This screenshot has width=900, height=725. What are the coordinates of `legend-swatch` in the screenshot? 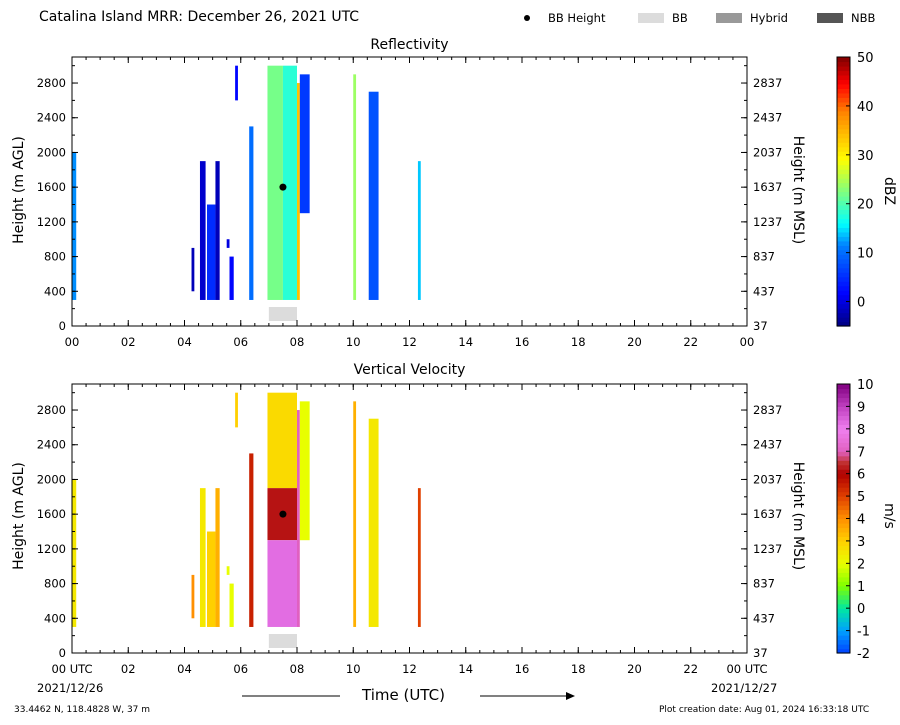 It's located at (830, 18).